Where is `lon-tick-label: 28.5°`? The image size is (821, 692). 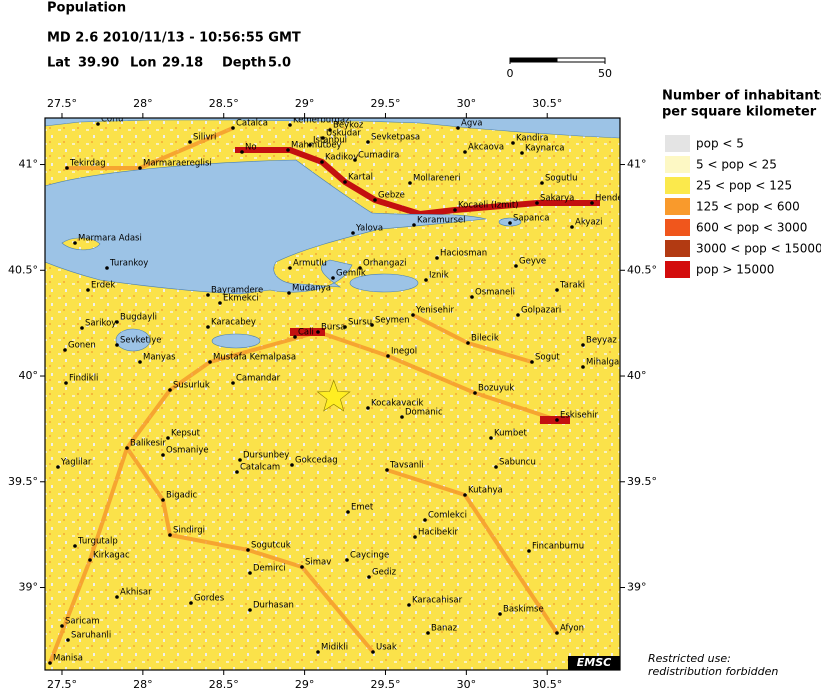
lon-tick-label: 28.5° is located at coordinates (224, 684).